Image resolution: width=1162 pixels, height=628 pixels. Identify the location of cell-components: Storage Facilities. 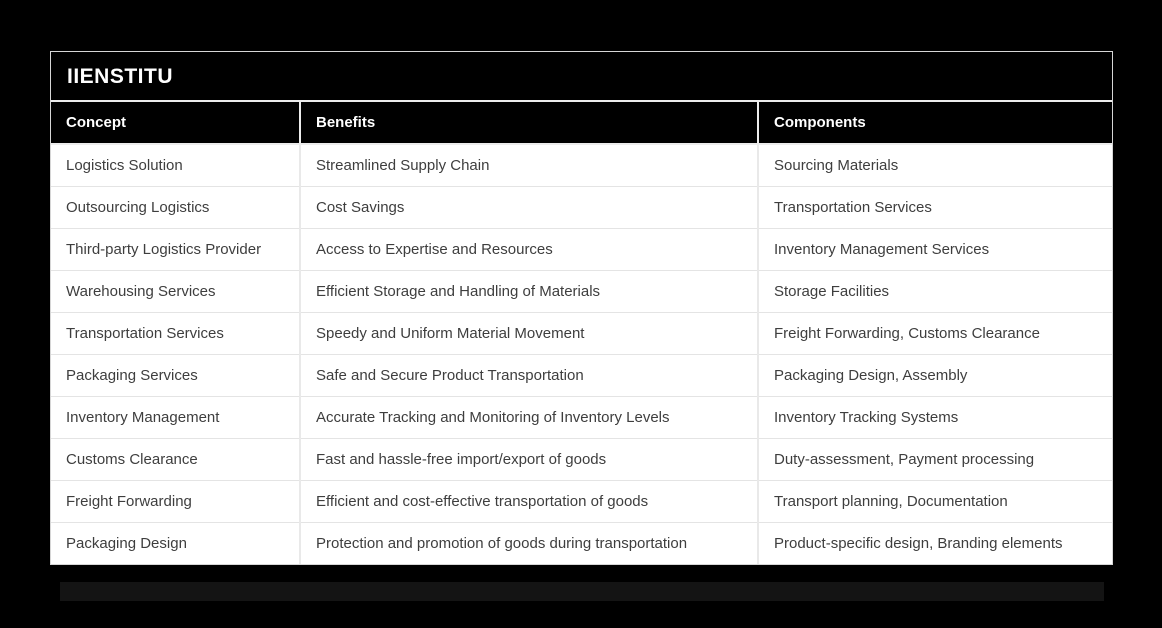
(935, 291).